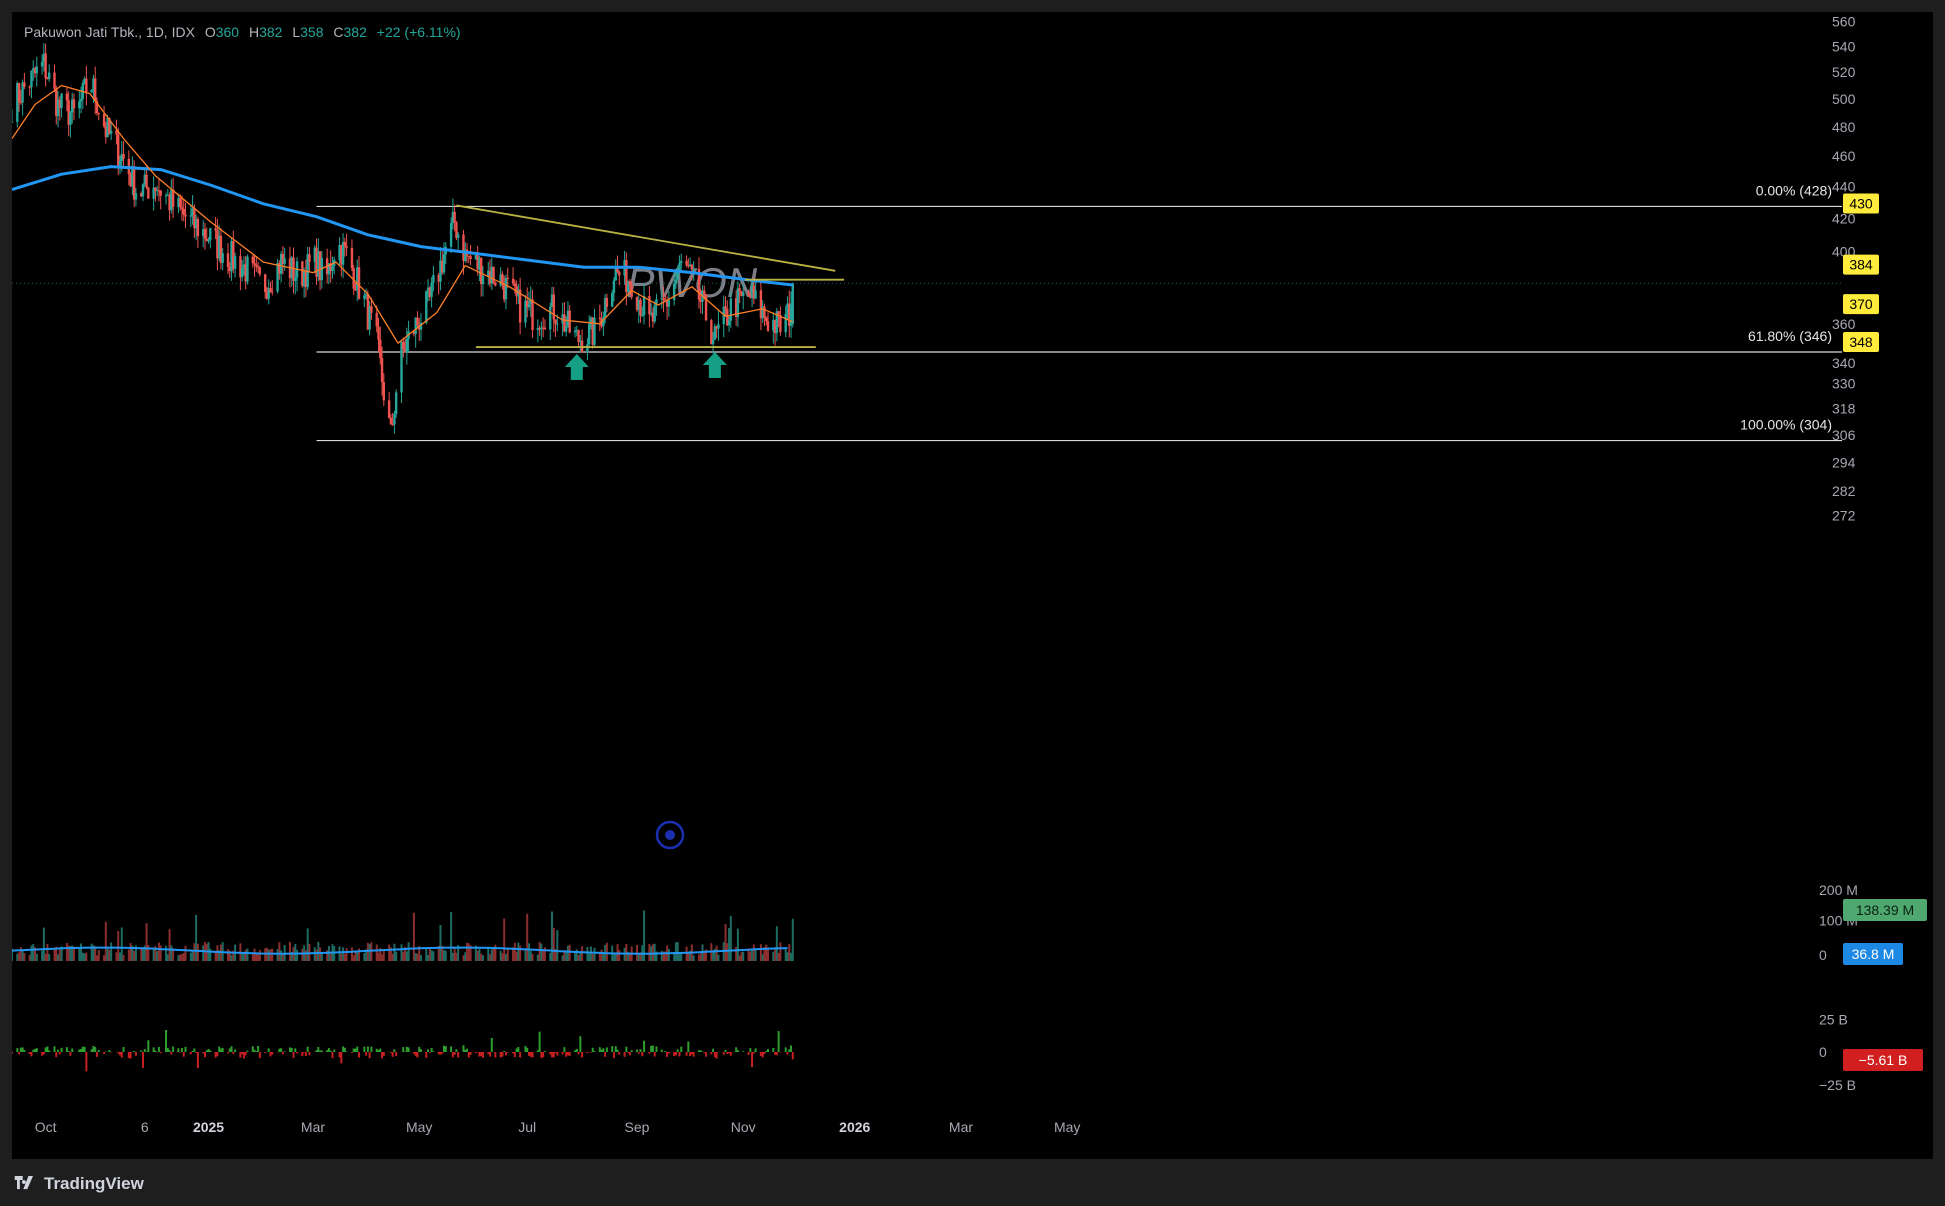 Image resolution: width=1945 pixels, height=1206 pixels. Describe the element at coordinates (222, 32) in the screenshot. I see `ohlc-open: O360` at that location.